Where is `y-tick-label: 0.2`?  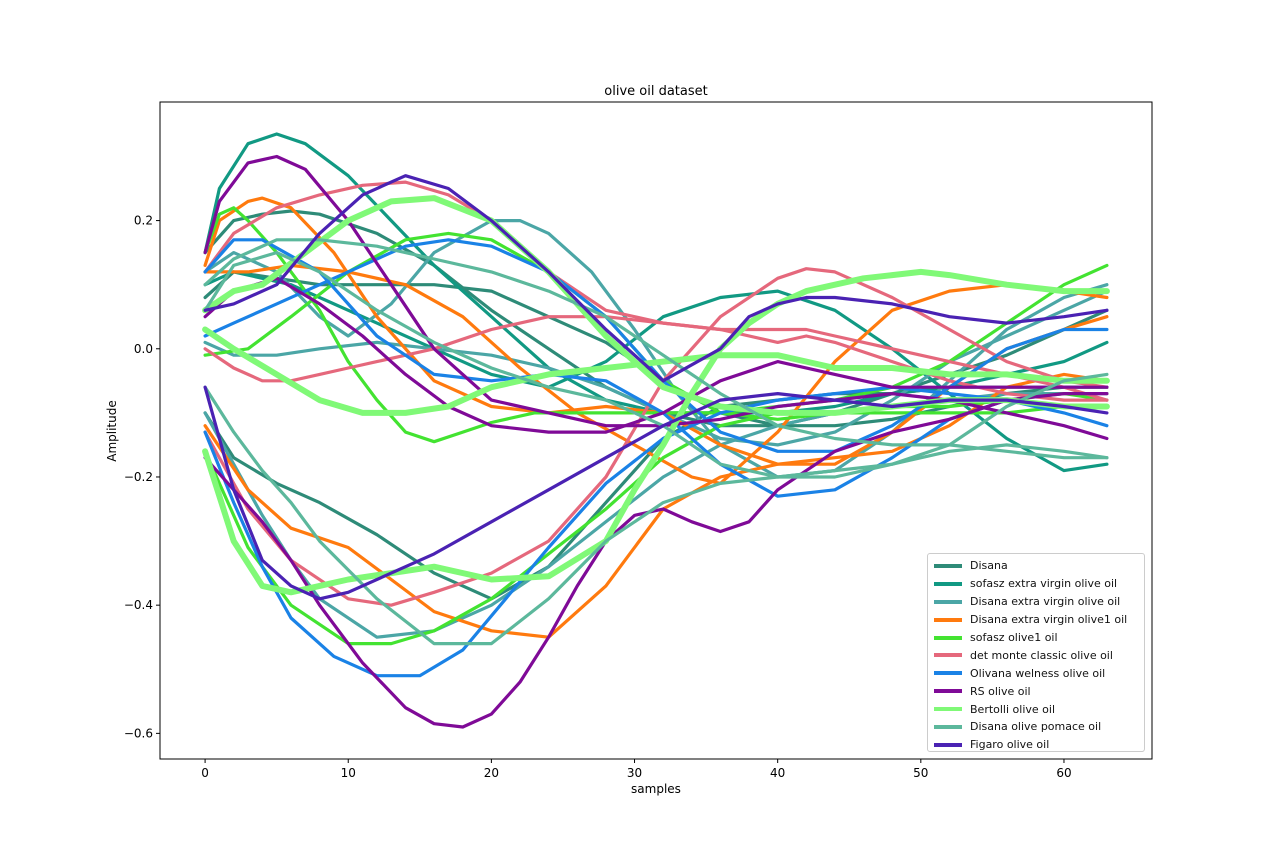 y-tick-label: 0.2 is located at coordinates (143, 221).